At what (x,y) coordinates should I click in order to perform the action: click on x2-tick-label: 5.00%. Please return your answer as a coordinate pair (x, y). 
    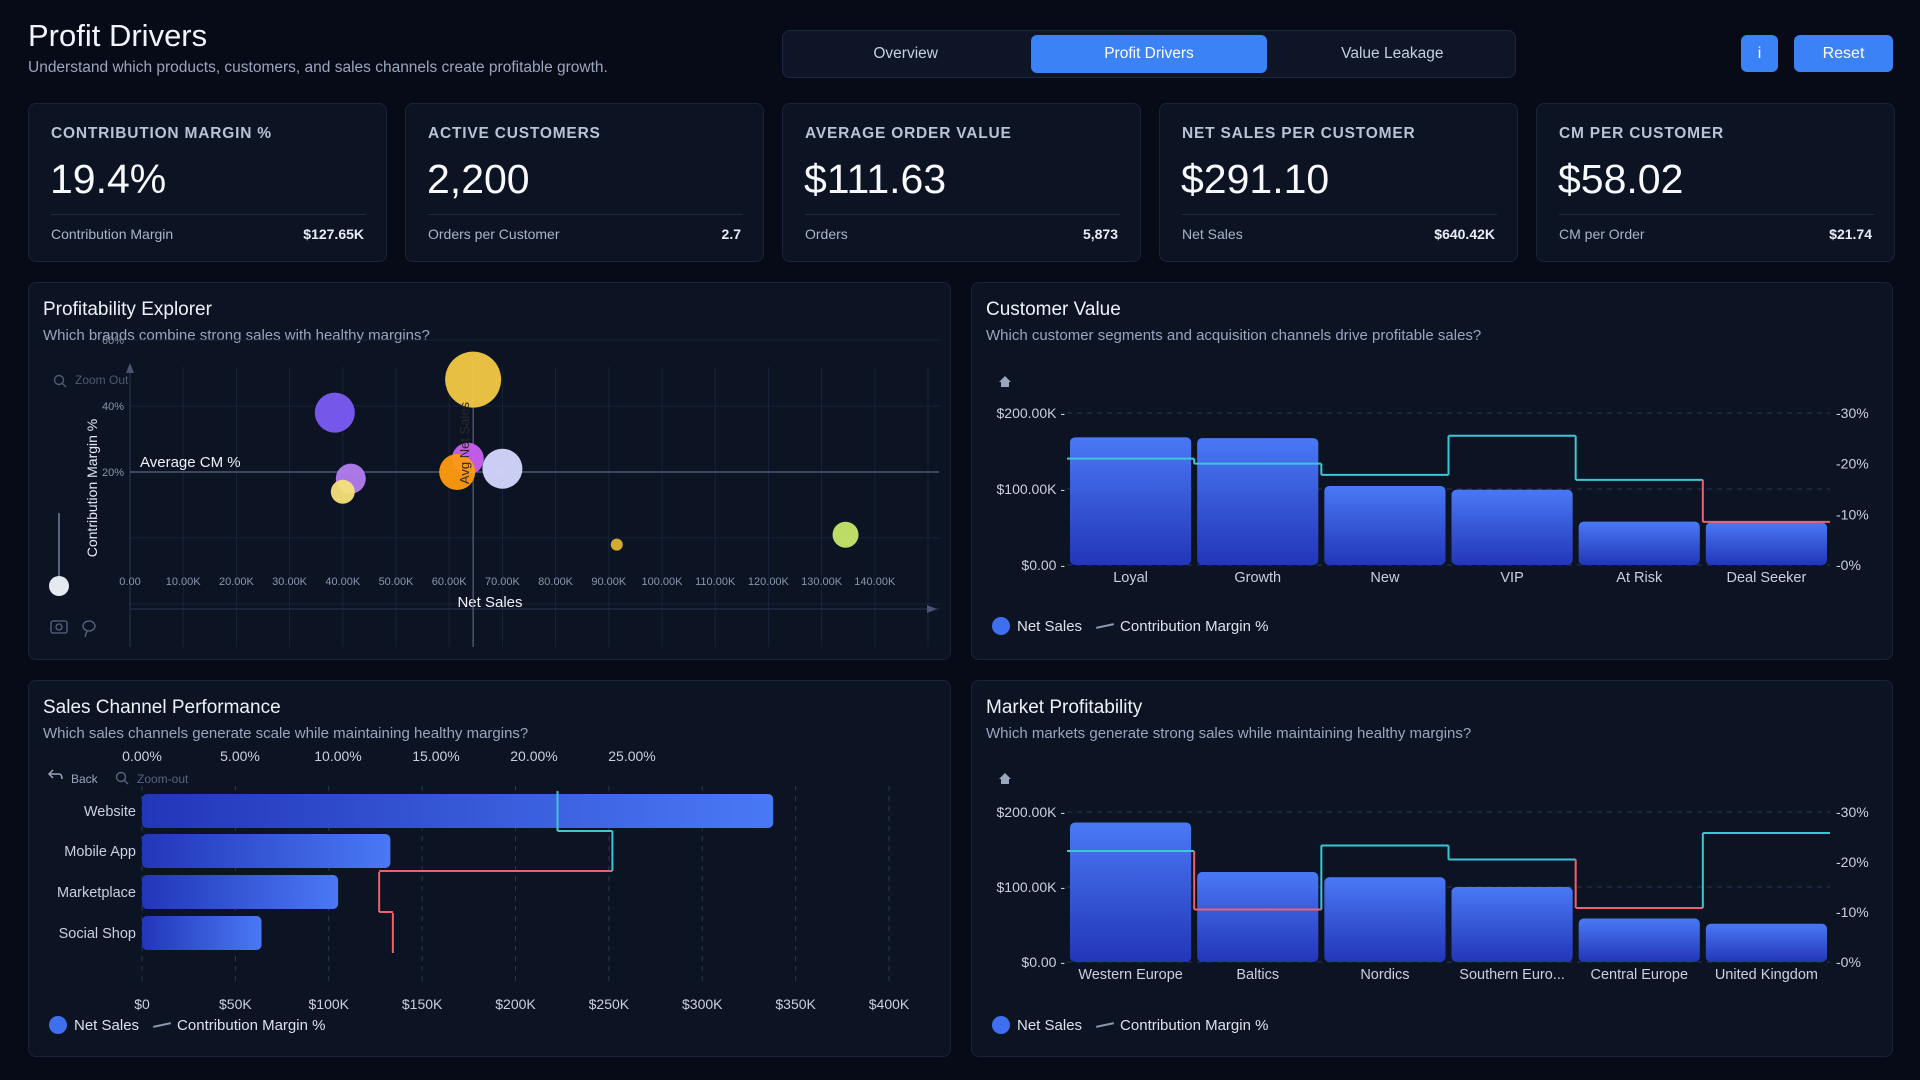
    Looking at the image, I should click on (240, 756).